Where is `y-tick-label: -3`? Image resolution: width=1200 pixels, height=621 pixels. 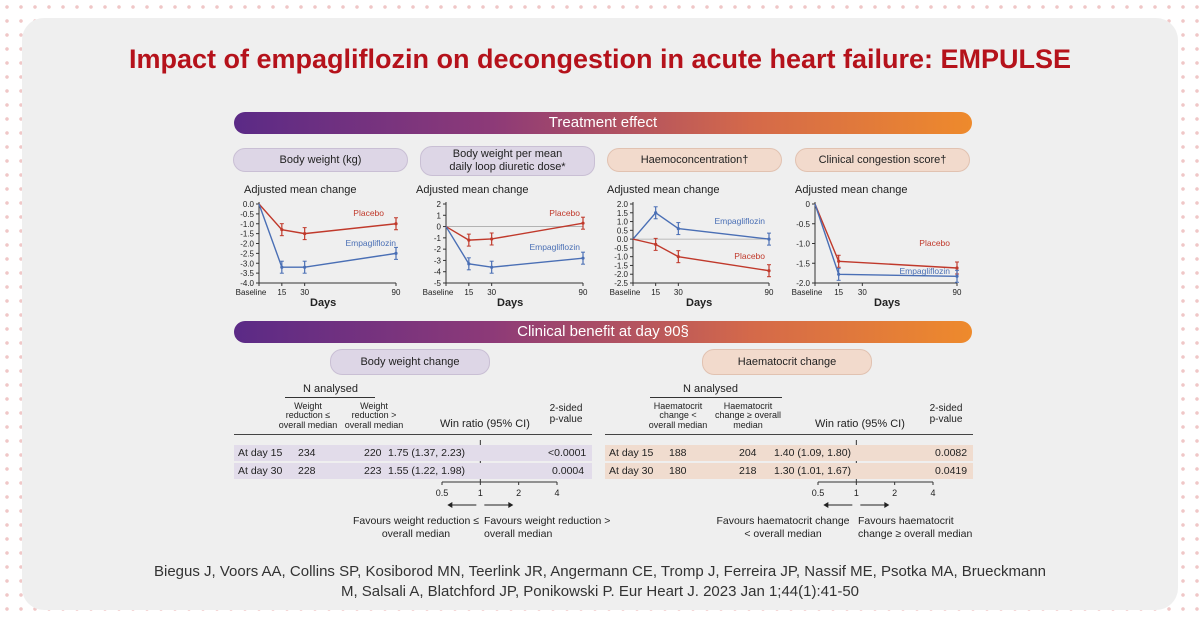 y-tick-label: -3 is located at coordinates (438, 260).